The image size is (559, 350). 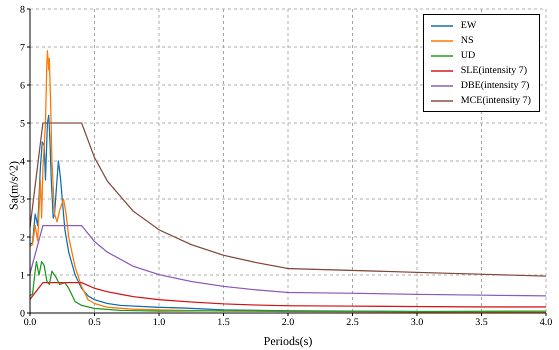 What do you see at coordinates (495, 86) in the screenshot?
I see `legend-label: DBE(intensity 7)` at bounding box center [495, 86].